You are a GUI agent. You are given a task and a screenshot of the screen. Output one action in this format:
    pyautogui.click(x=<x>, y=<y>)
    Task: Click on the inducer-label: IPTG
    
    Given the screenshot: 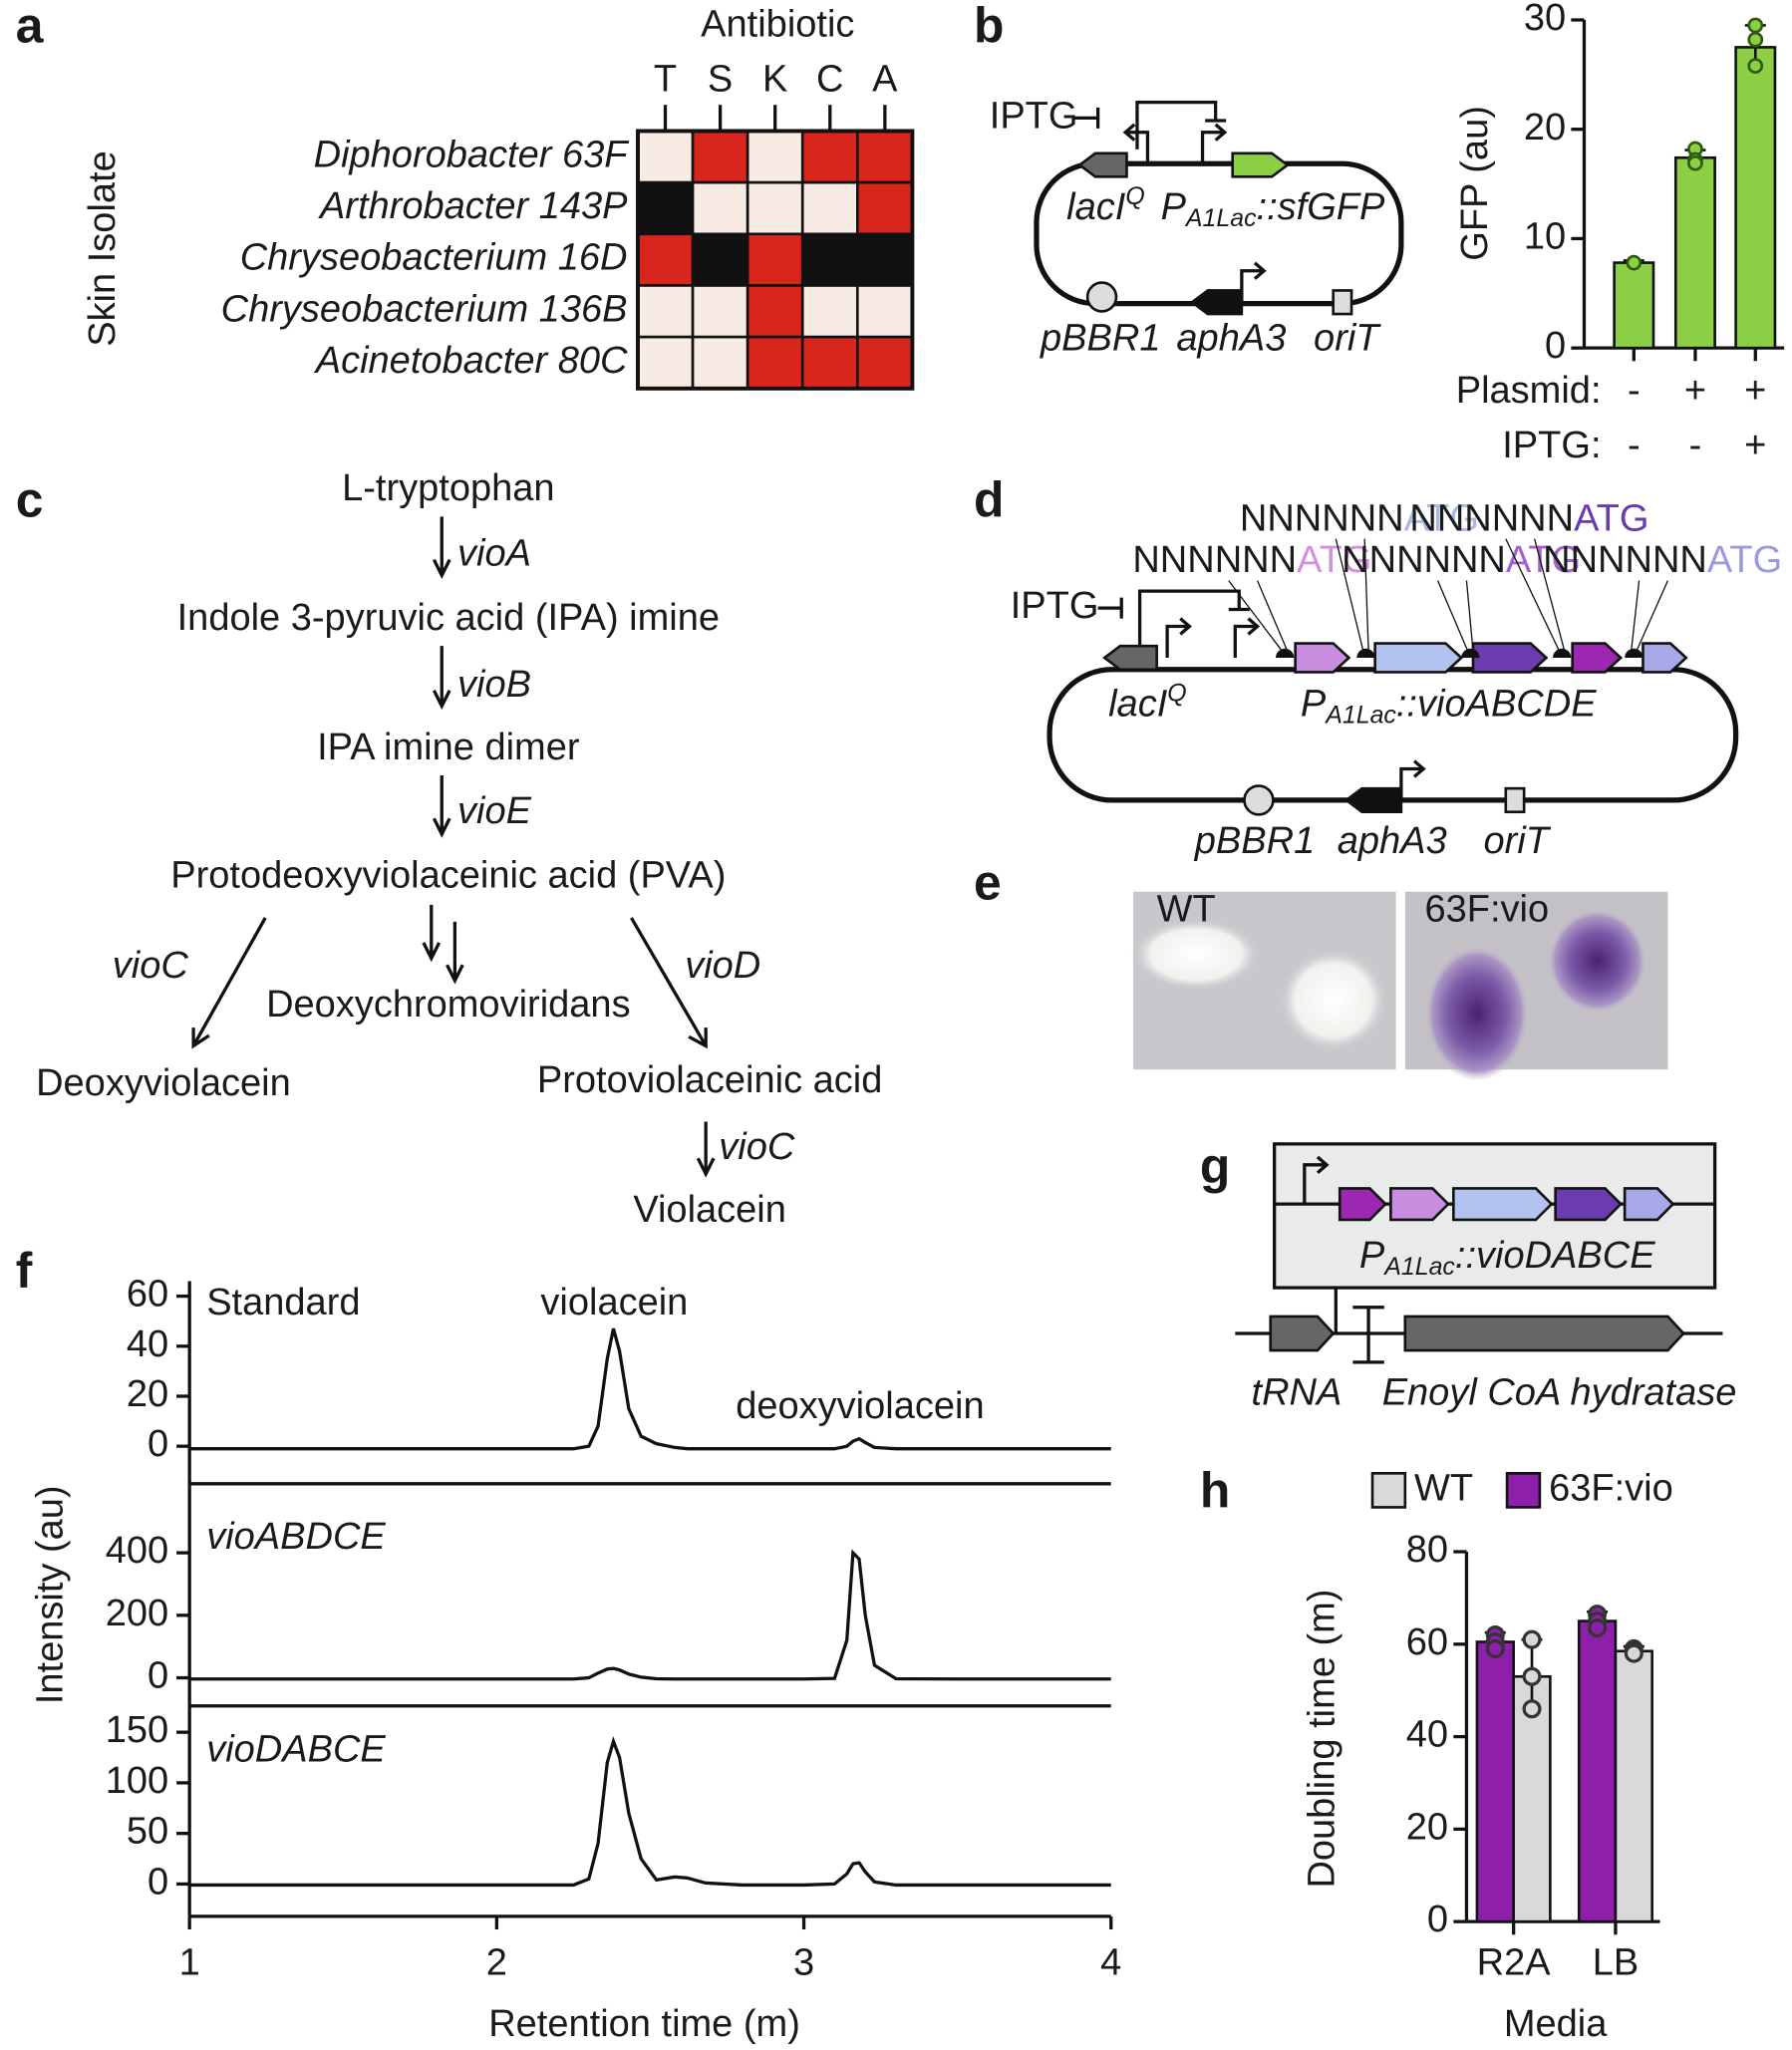 What is the action you would take?
    pyautogui.click(x=1034, y=116)
    